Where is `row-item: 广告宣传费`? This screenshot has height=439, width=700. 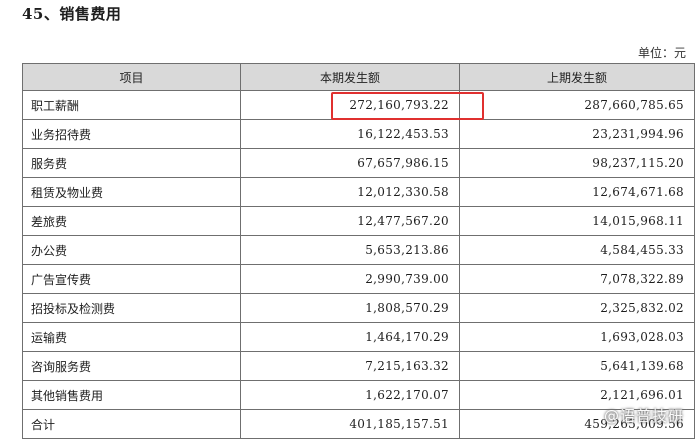
row-item: 广告宣传费 is located at coordinates (131, 279).